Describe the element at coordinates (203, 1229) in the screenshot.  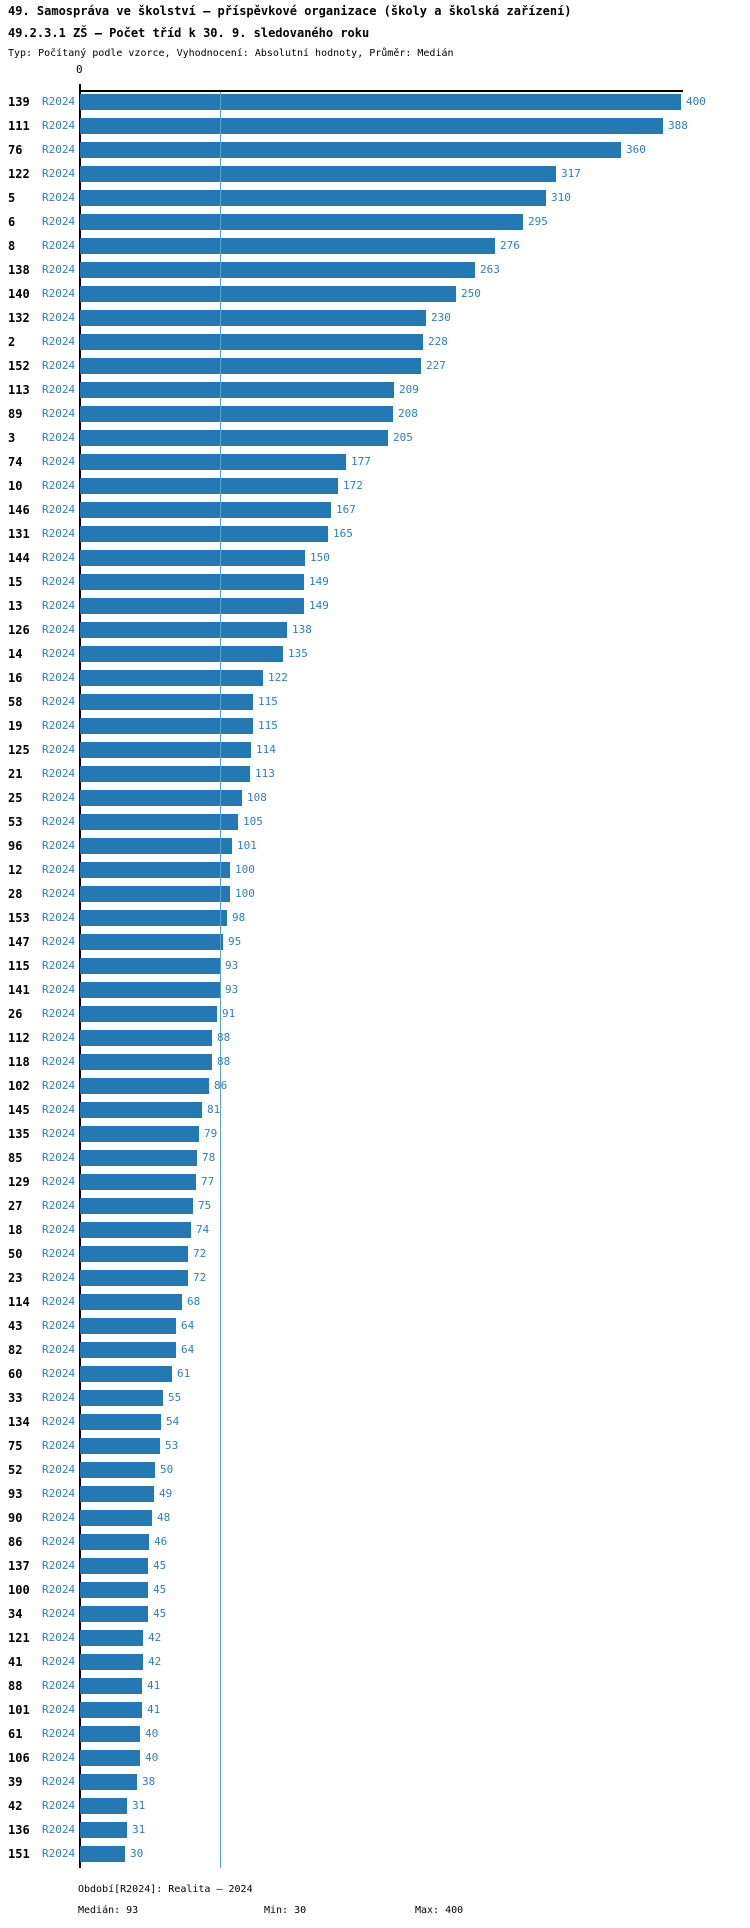
I see `bar-value: 74` at that location.